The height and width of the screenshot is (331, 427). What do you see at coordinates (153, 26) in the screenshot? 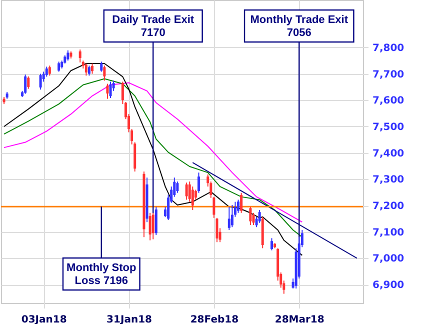
I see `annotation: Daily Trade Exit 7170` at bounding box center [153, 26].